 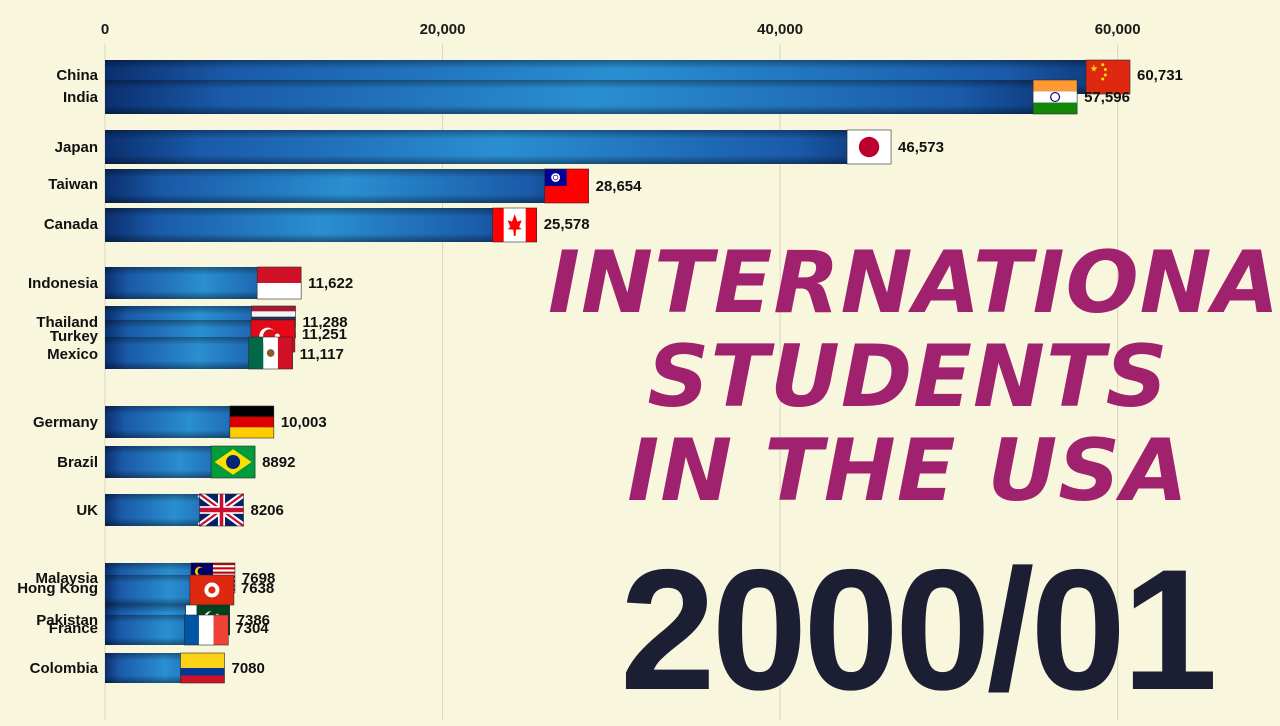 What do you see at coordinates (105, 29) in the screenshot?
I see `x-tick-label: 0` at bounding box center [105, 29].